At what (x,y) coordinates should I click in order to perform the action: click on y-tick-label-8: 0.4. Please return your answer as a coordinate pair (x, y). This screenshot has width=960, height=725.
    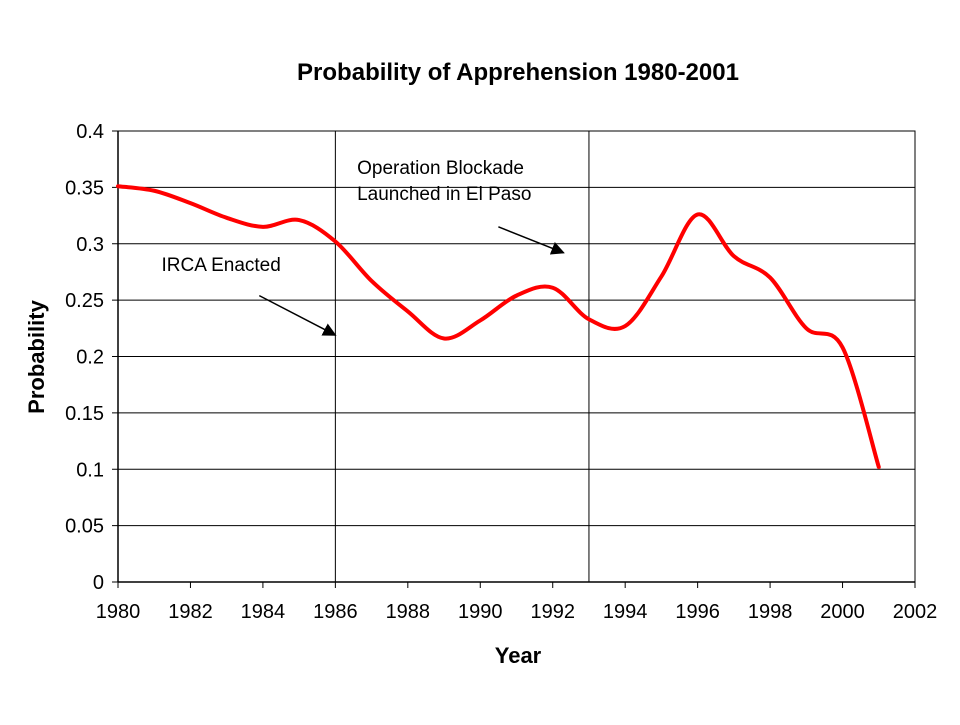
    Looking at the image, I should click on (90, 132).